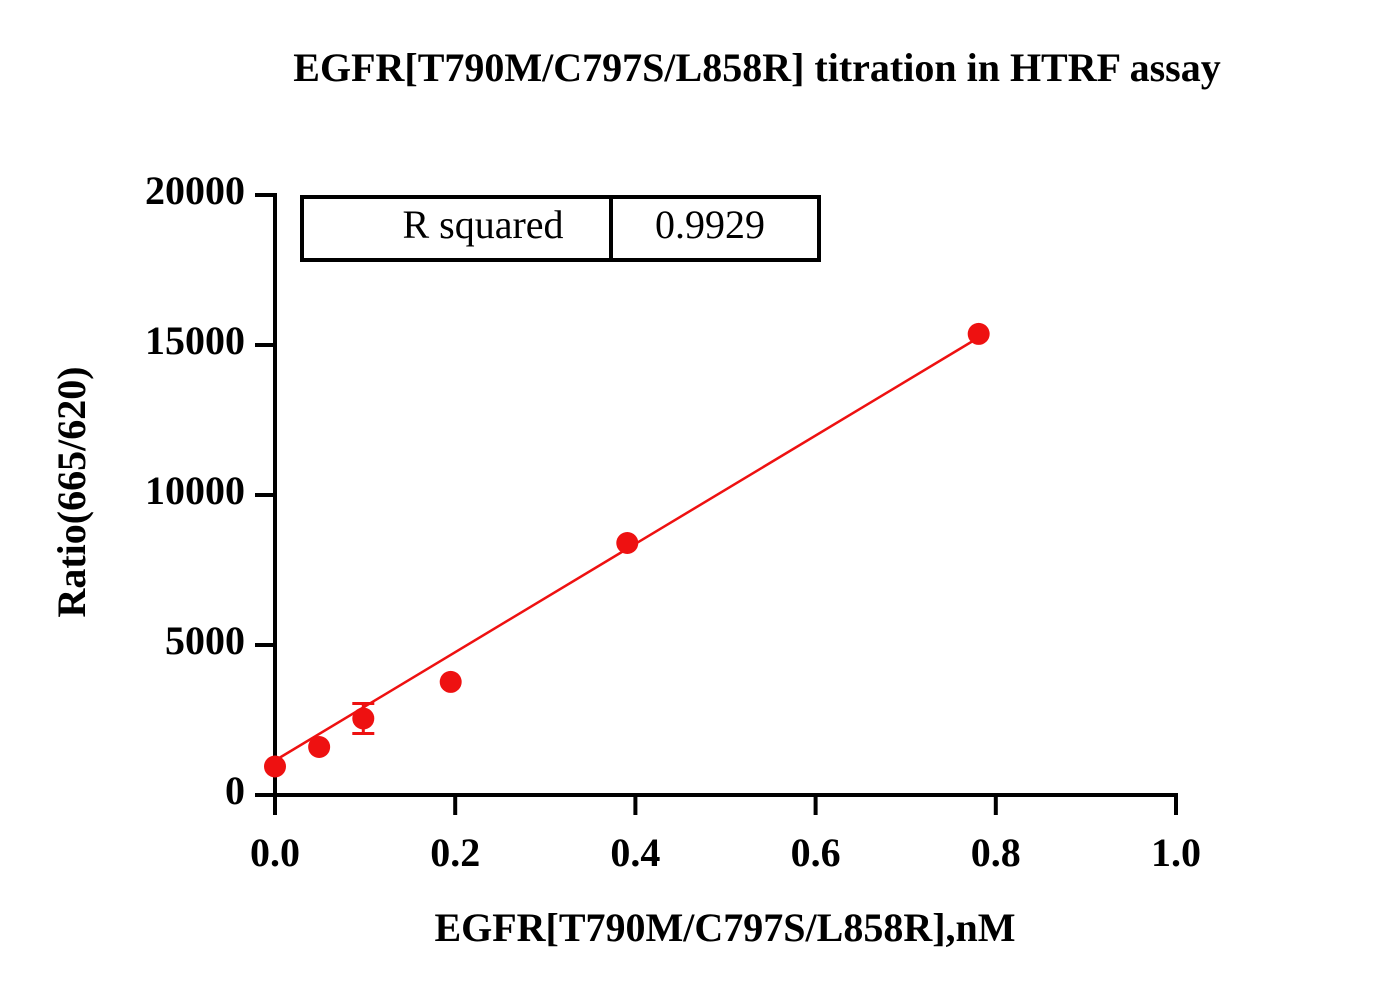 Image resolution: width=1400 pixels, height=1002 pixels. I want to click on y-tick-label: 10000, so click(195, 490).